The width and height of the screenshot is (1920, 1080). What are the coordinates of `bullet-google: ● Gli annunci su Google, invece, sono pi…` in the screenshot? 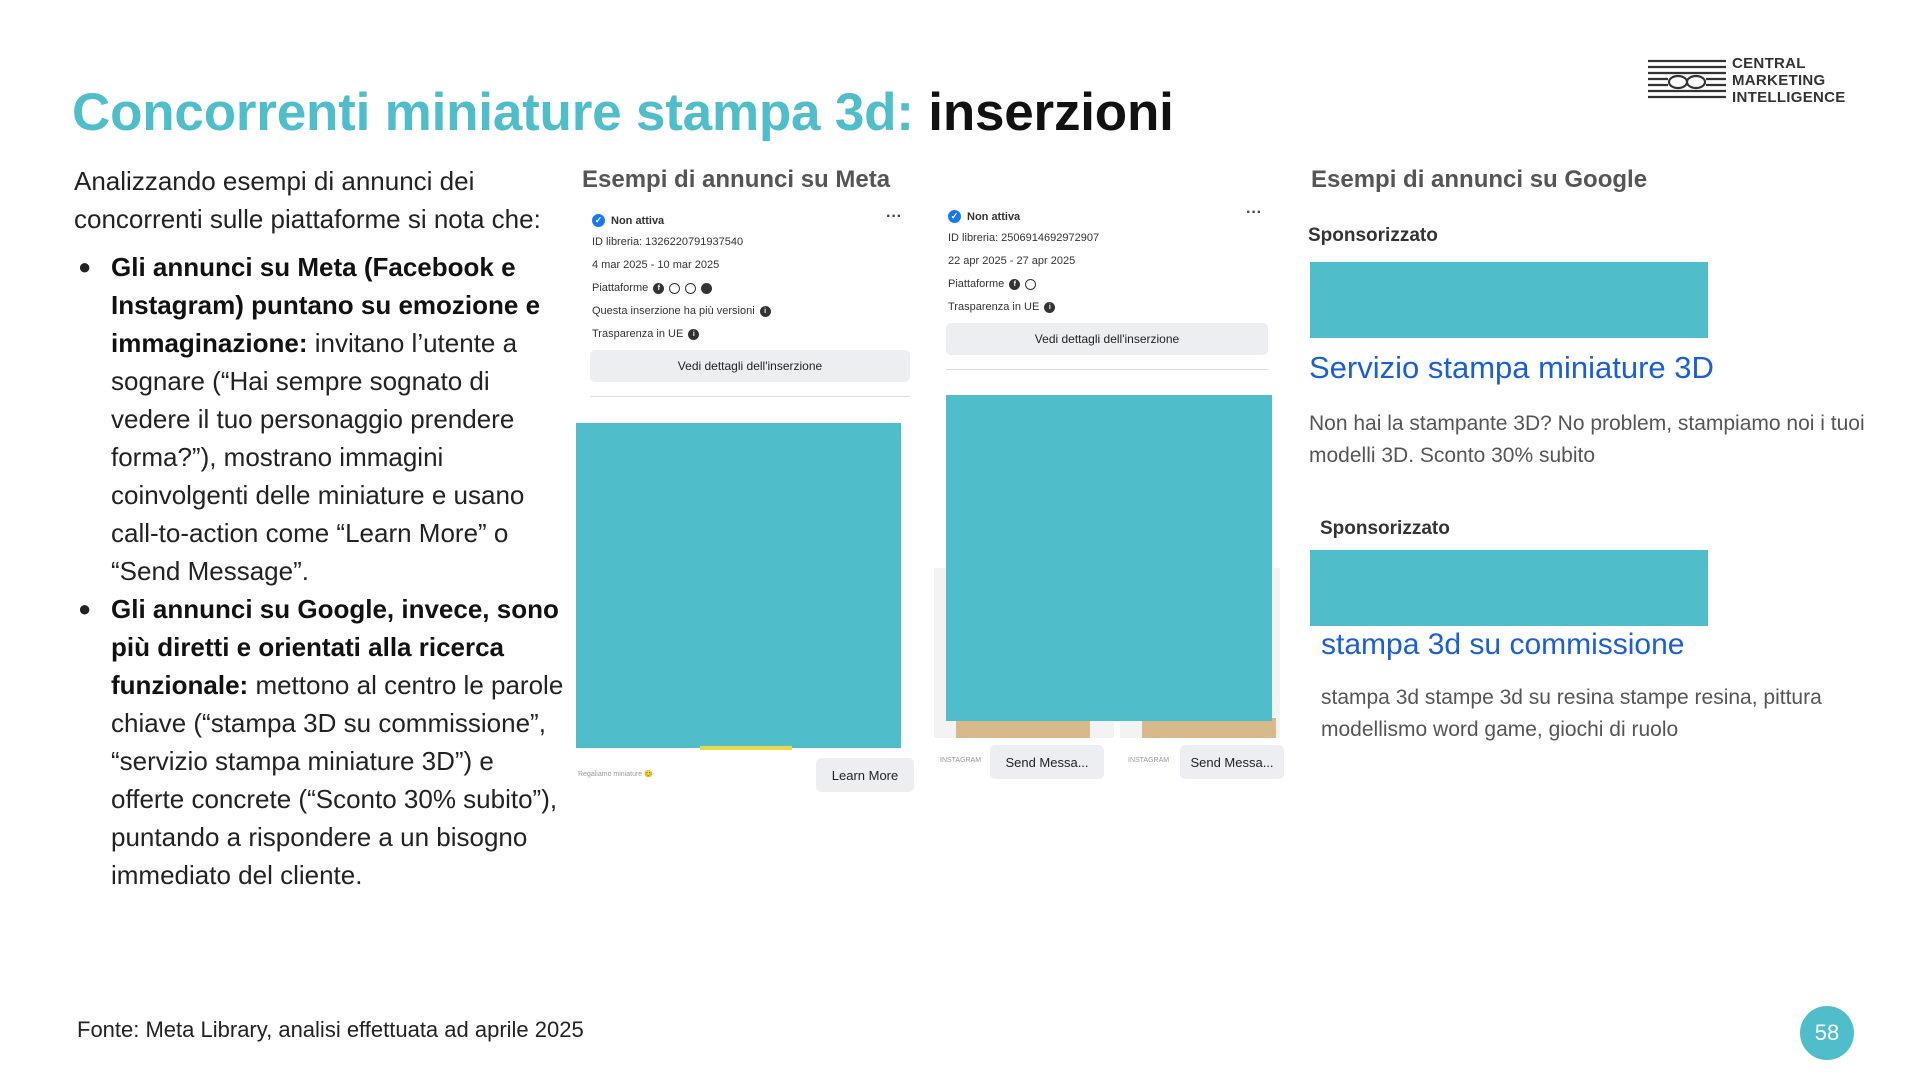 It's located at (324, 742).